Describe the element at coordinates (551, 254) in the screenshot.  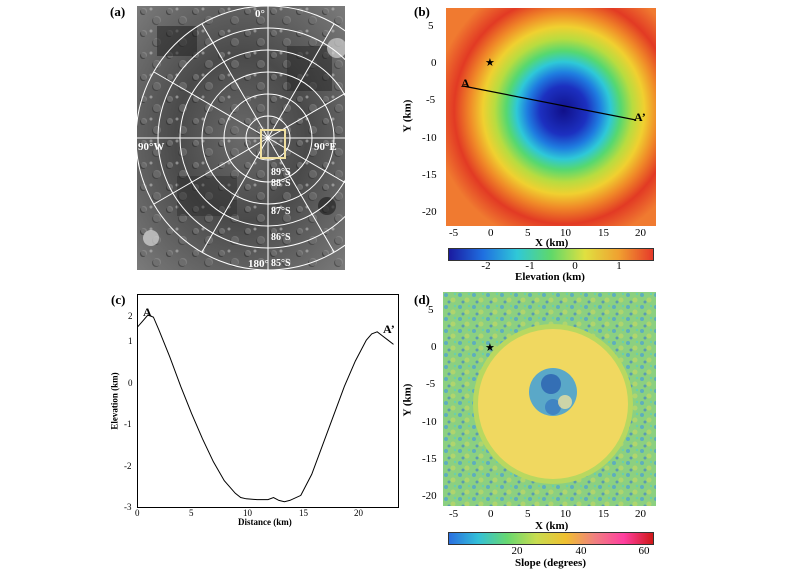
I see `elevation-colorbar` at that location.